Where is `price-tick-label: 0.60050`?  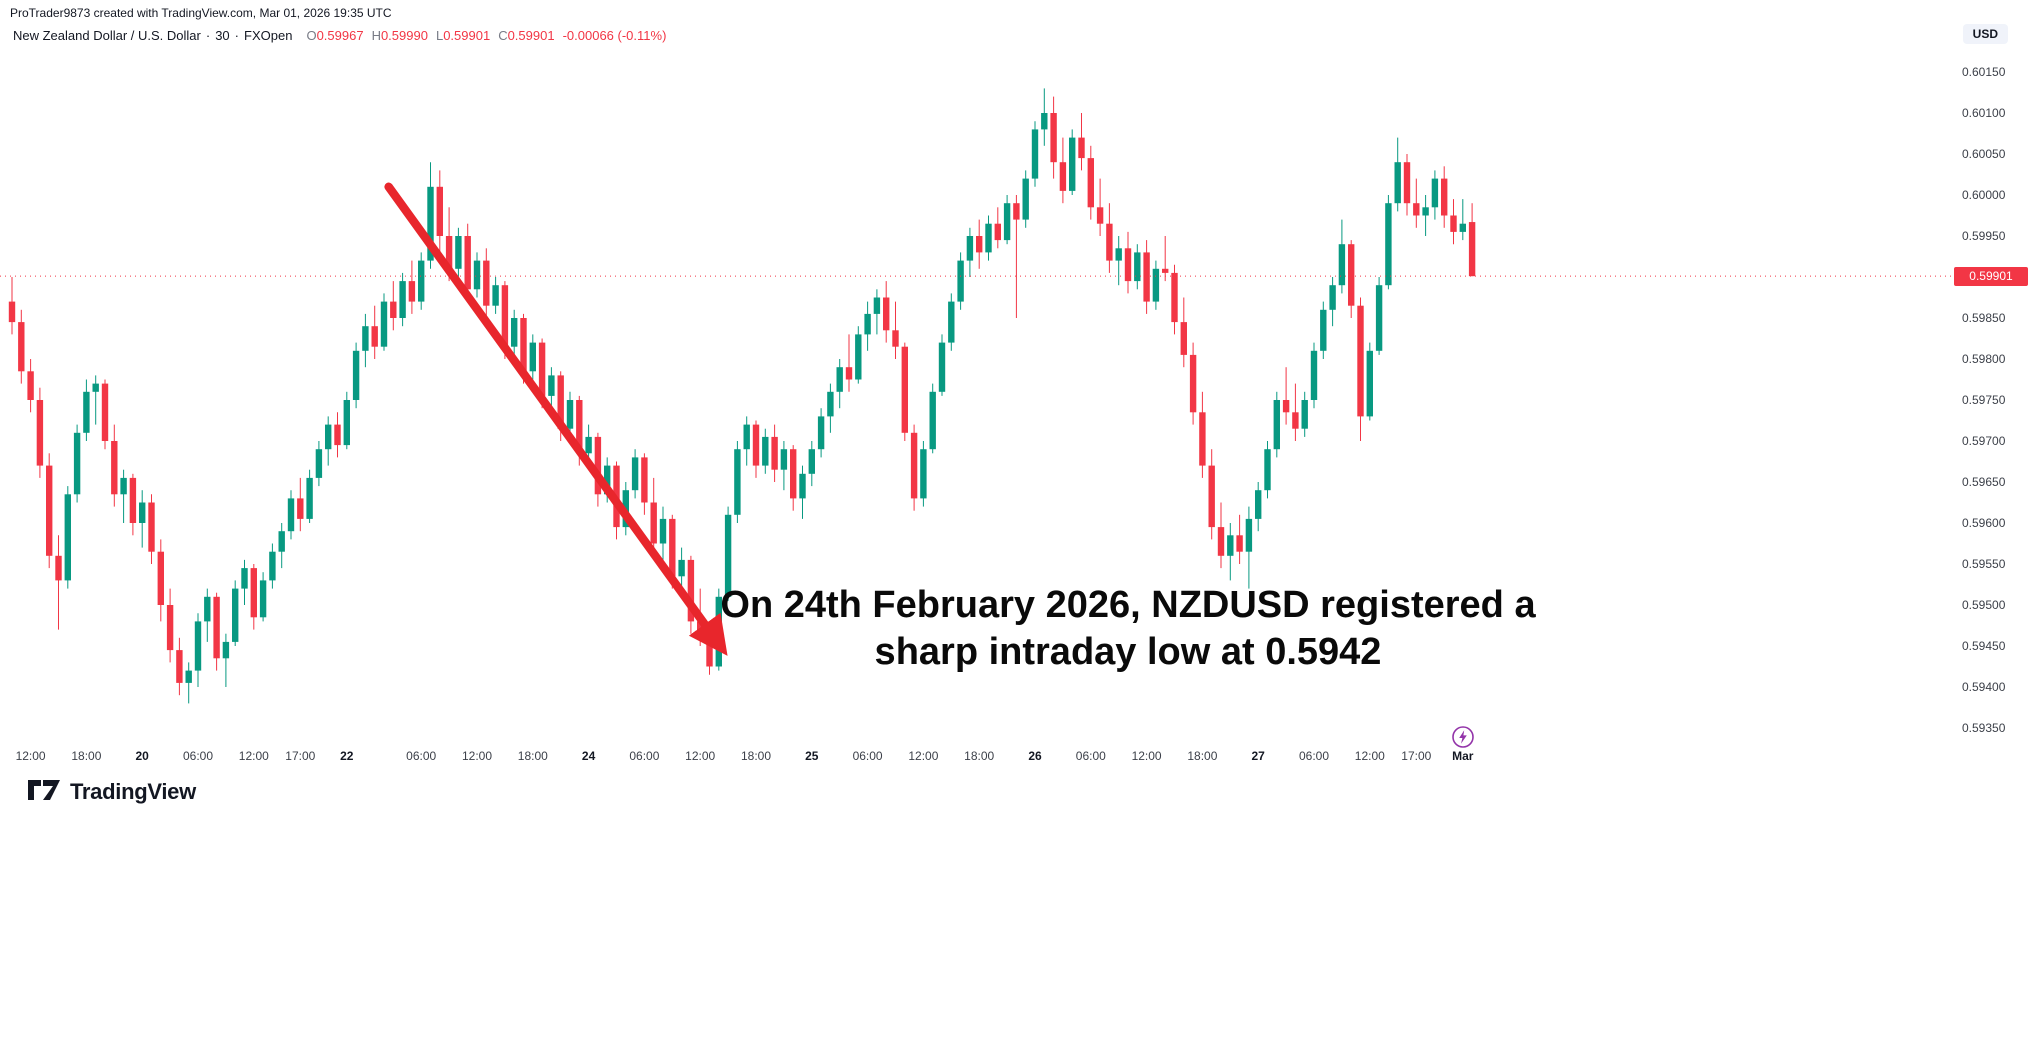
price-tick-label: 0.60050 is located at coordinates (1984, 154).